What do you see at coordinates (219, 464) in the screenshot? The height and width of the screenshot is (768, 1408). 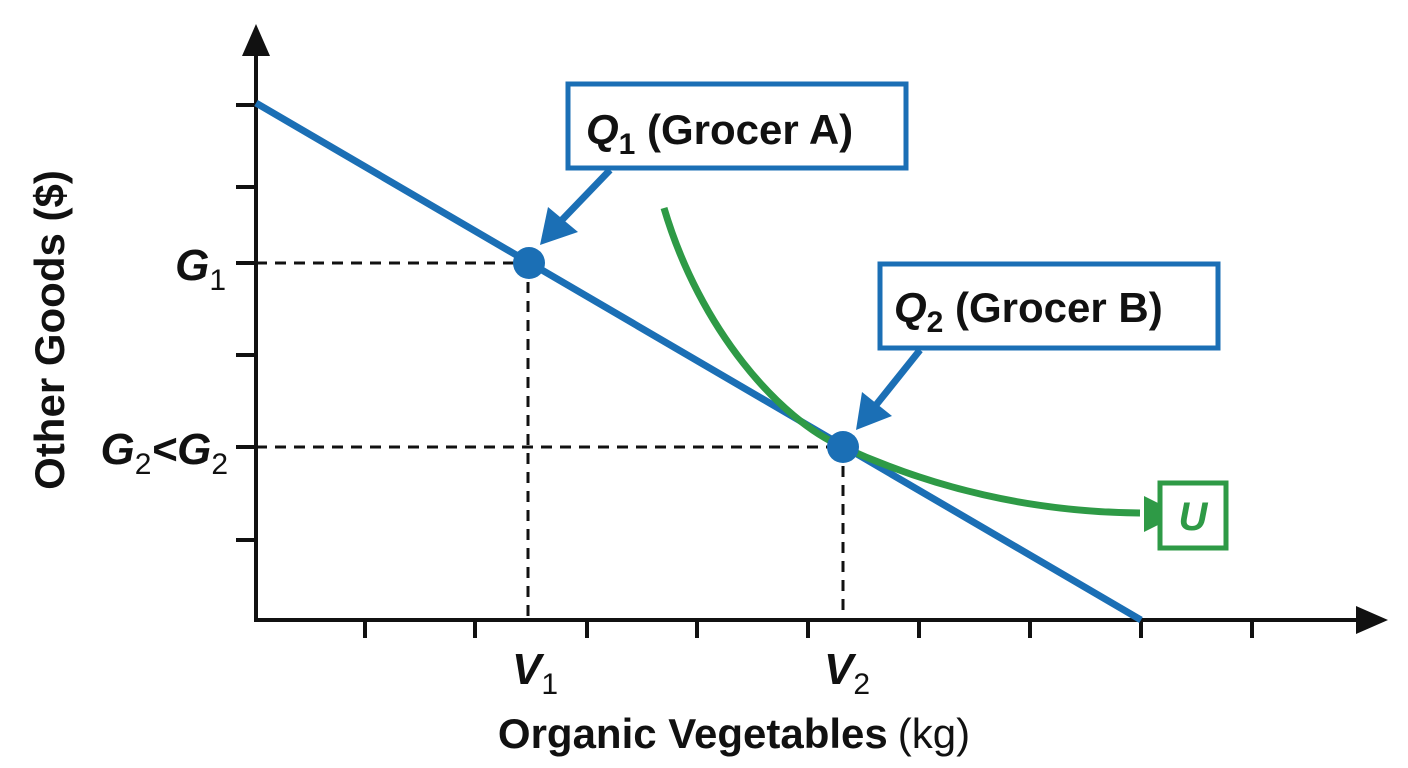 I see `y-tick-label-g2-sub-b: 2` at bounding box center [219, 464].